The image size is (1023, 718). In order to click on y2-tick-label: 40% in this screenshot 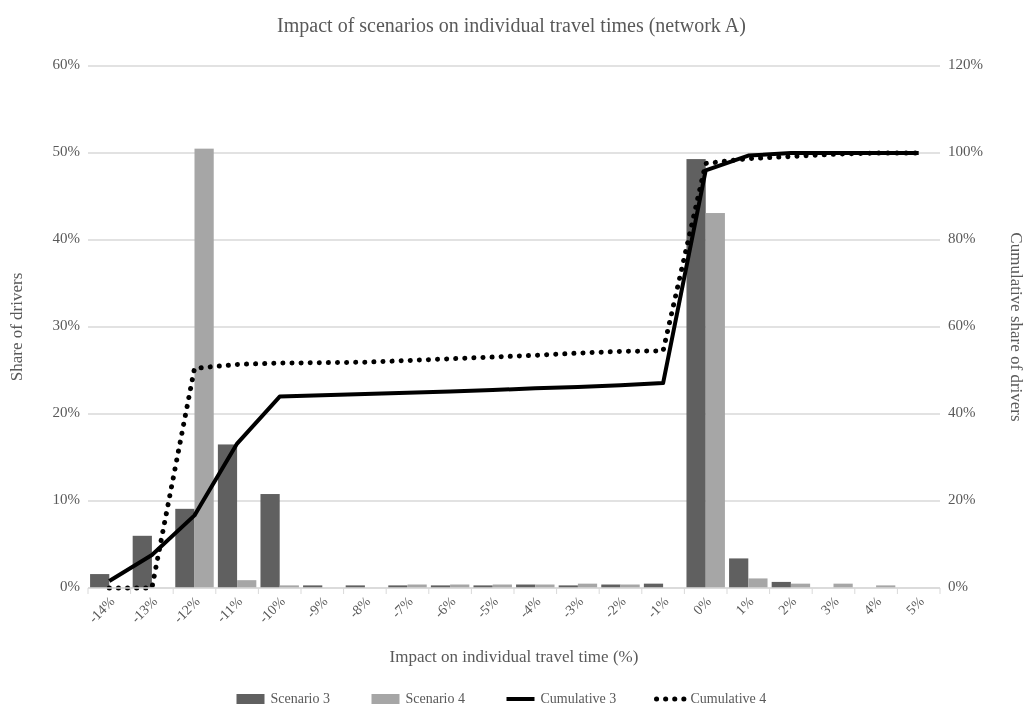, I will do `click(962, 412)`.